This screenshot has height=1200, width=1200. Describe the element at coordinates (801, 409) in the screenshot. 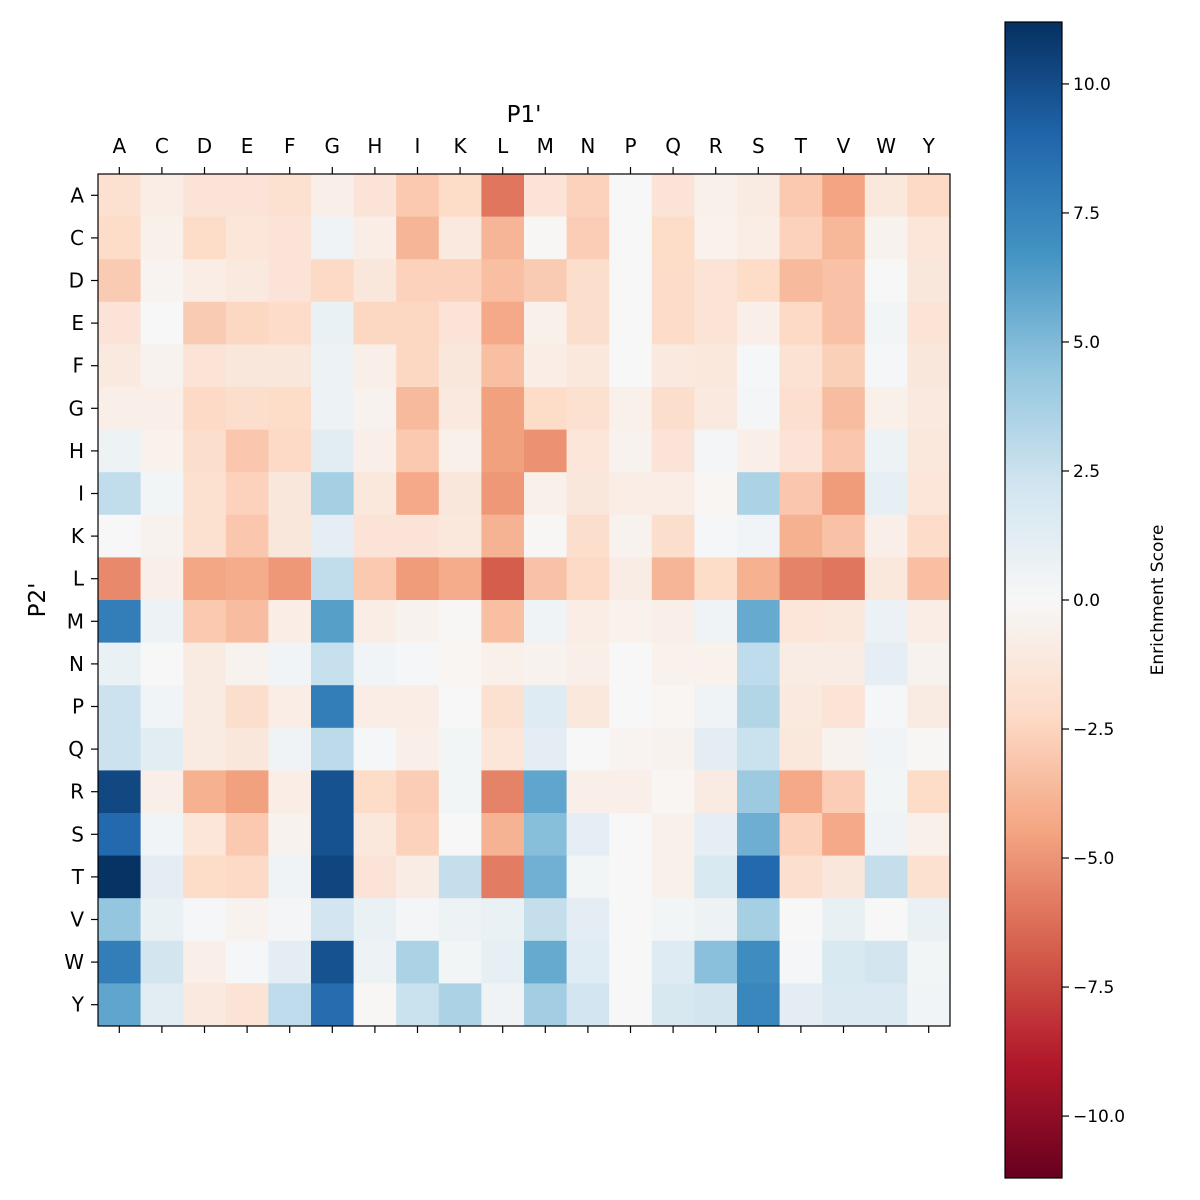

I see `heatmap-cell-G-T` at that location.